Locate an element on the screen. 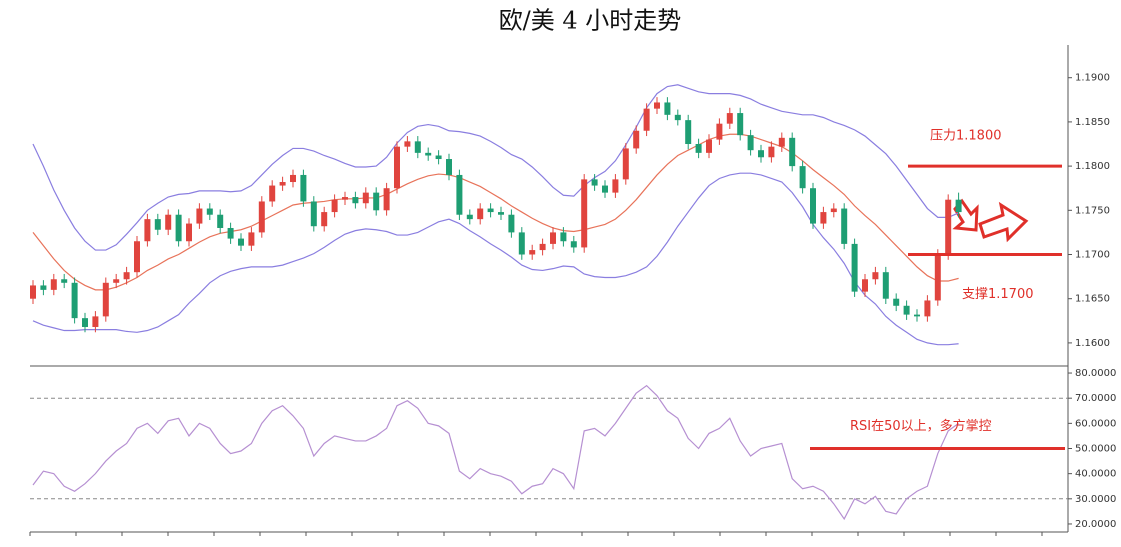  y-tick-label: 1.1650 is located at coordinates (1092, 299).